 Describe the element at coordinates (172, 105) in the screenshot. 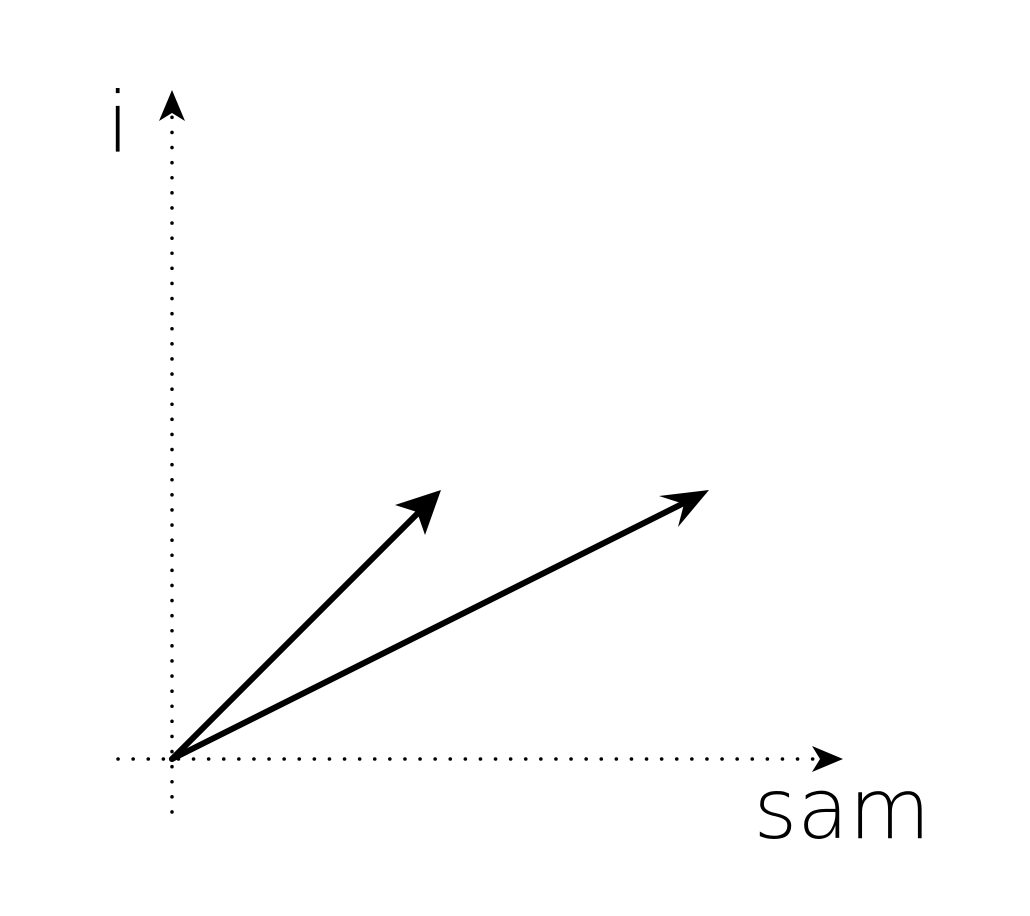

I see `y-axis-arrowhead` at that location.